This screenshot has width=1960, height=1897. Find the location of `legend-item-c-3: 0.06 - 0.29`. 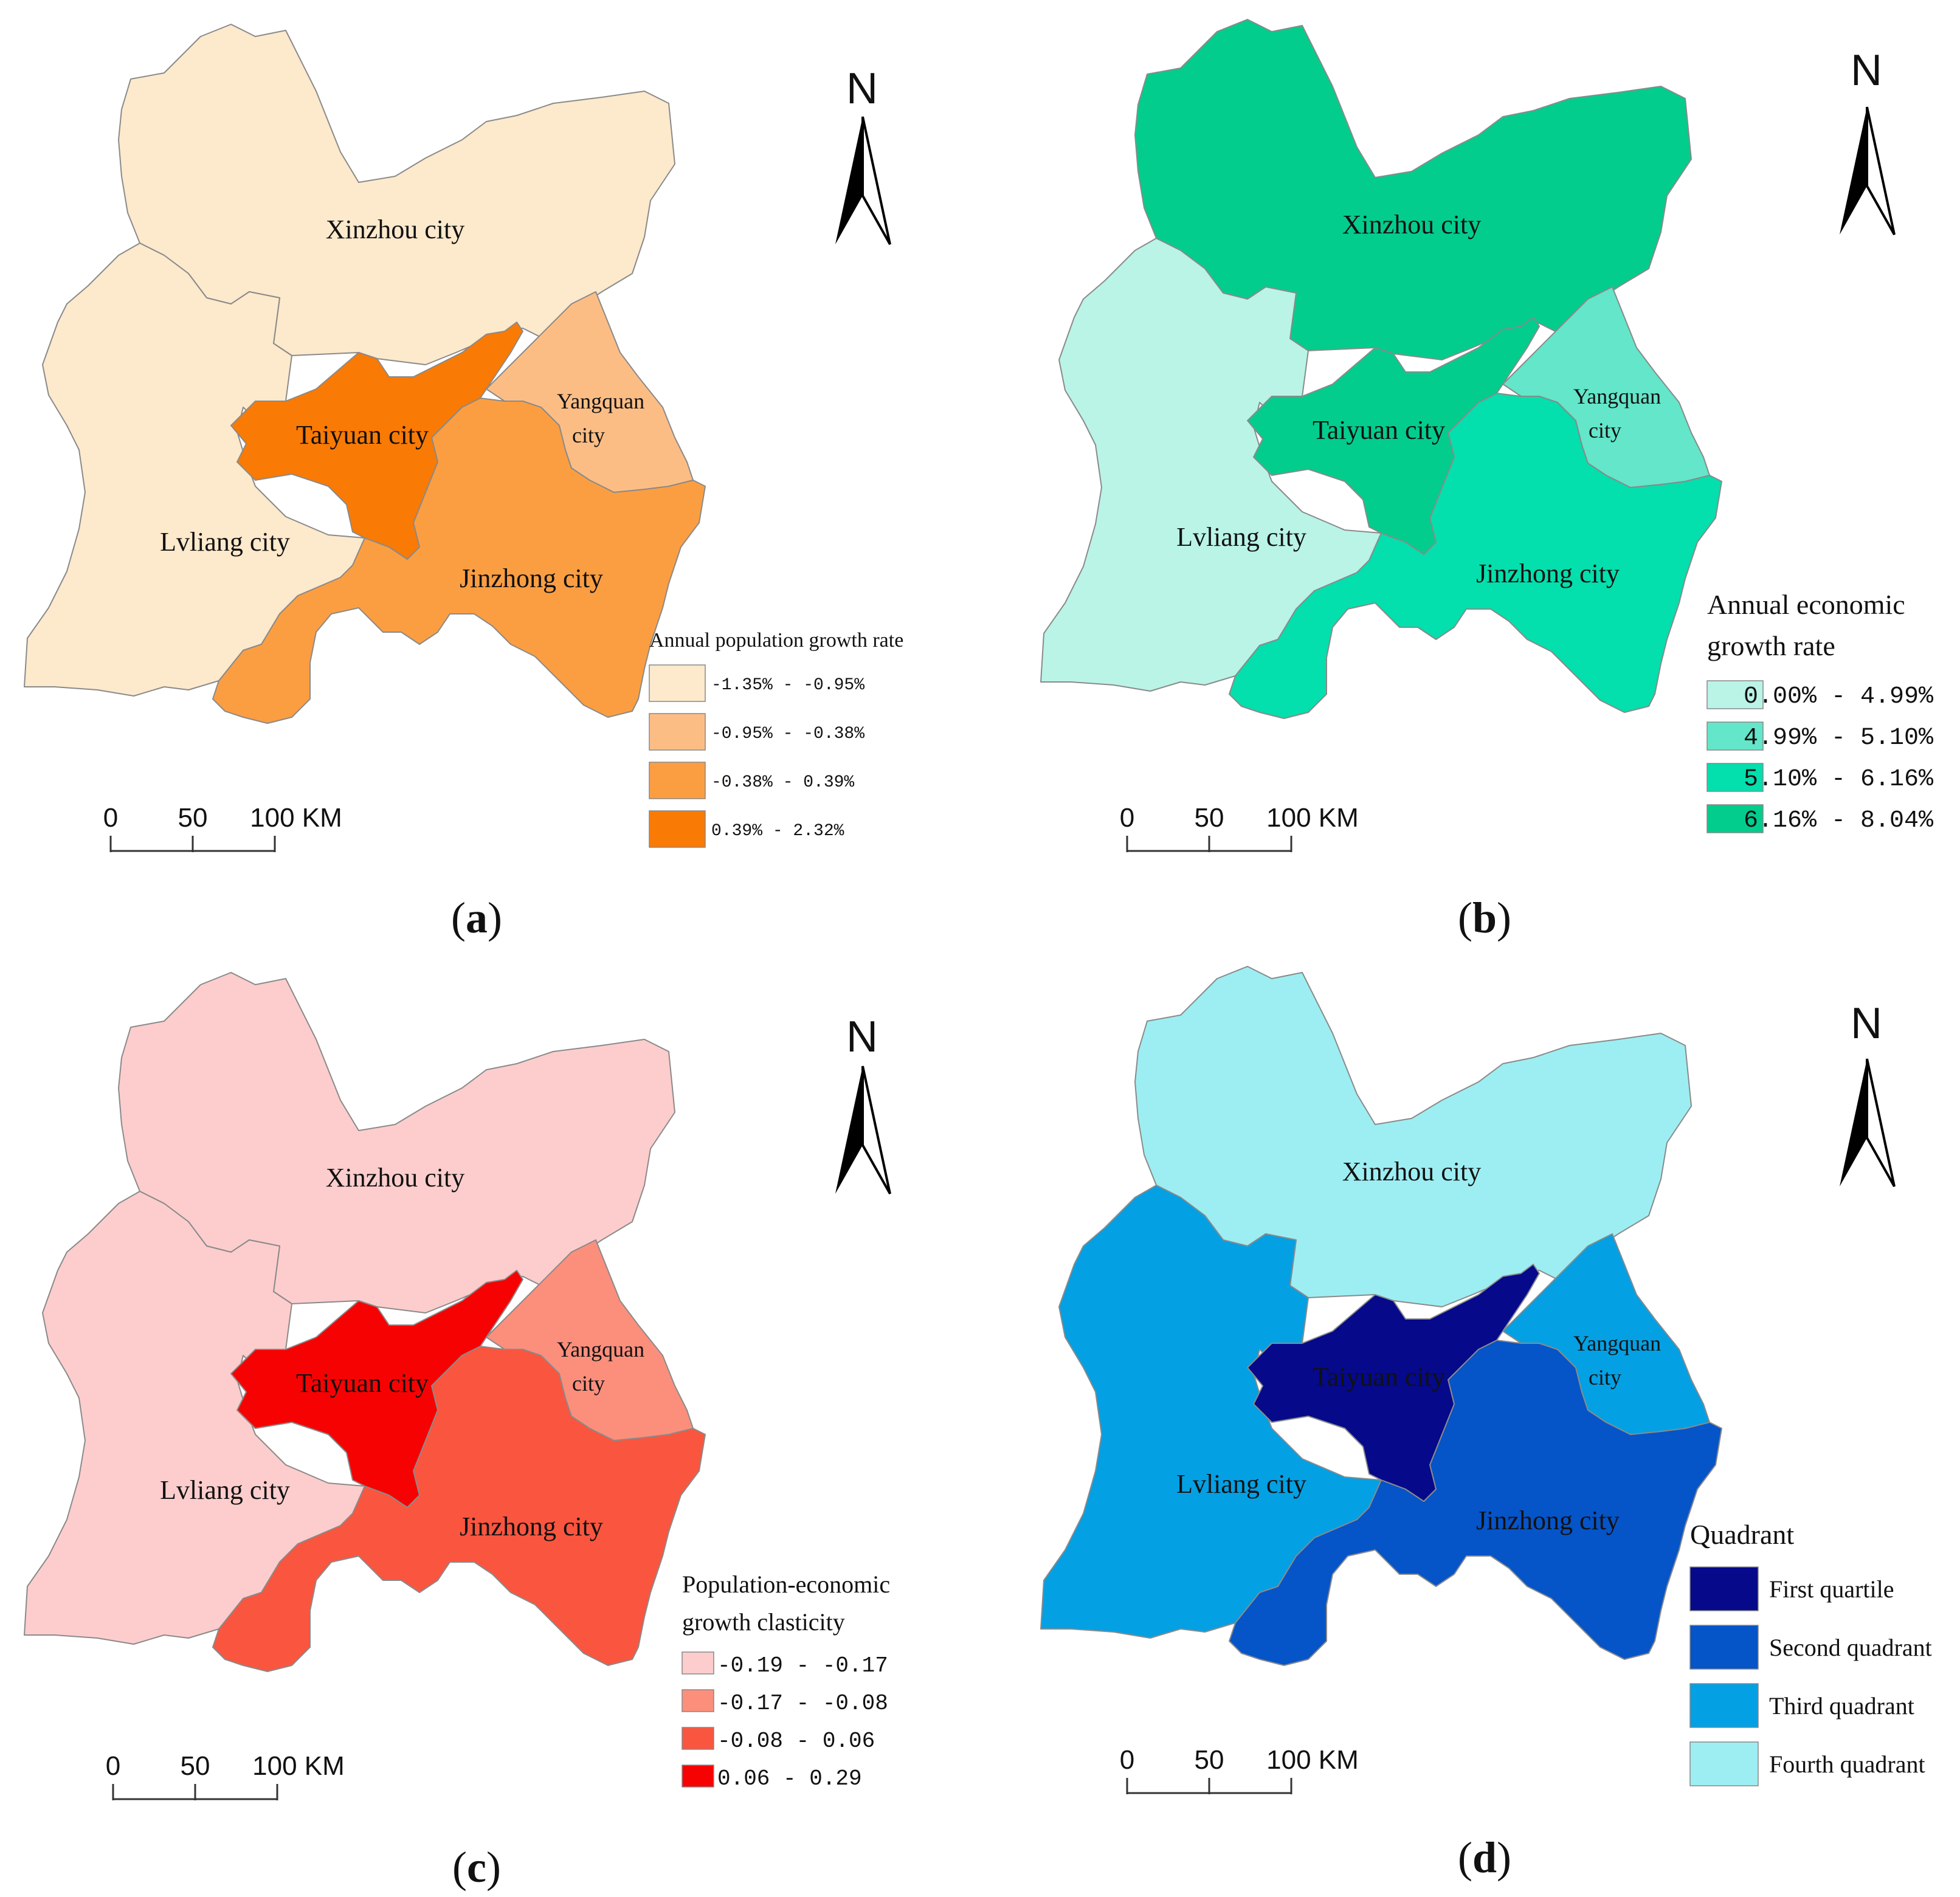

legend-item-c-3: 0.06 - 0.29 is located at coordinates (789, 1779).